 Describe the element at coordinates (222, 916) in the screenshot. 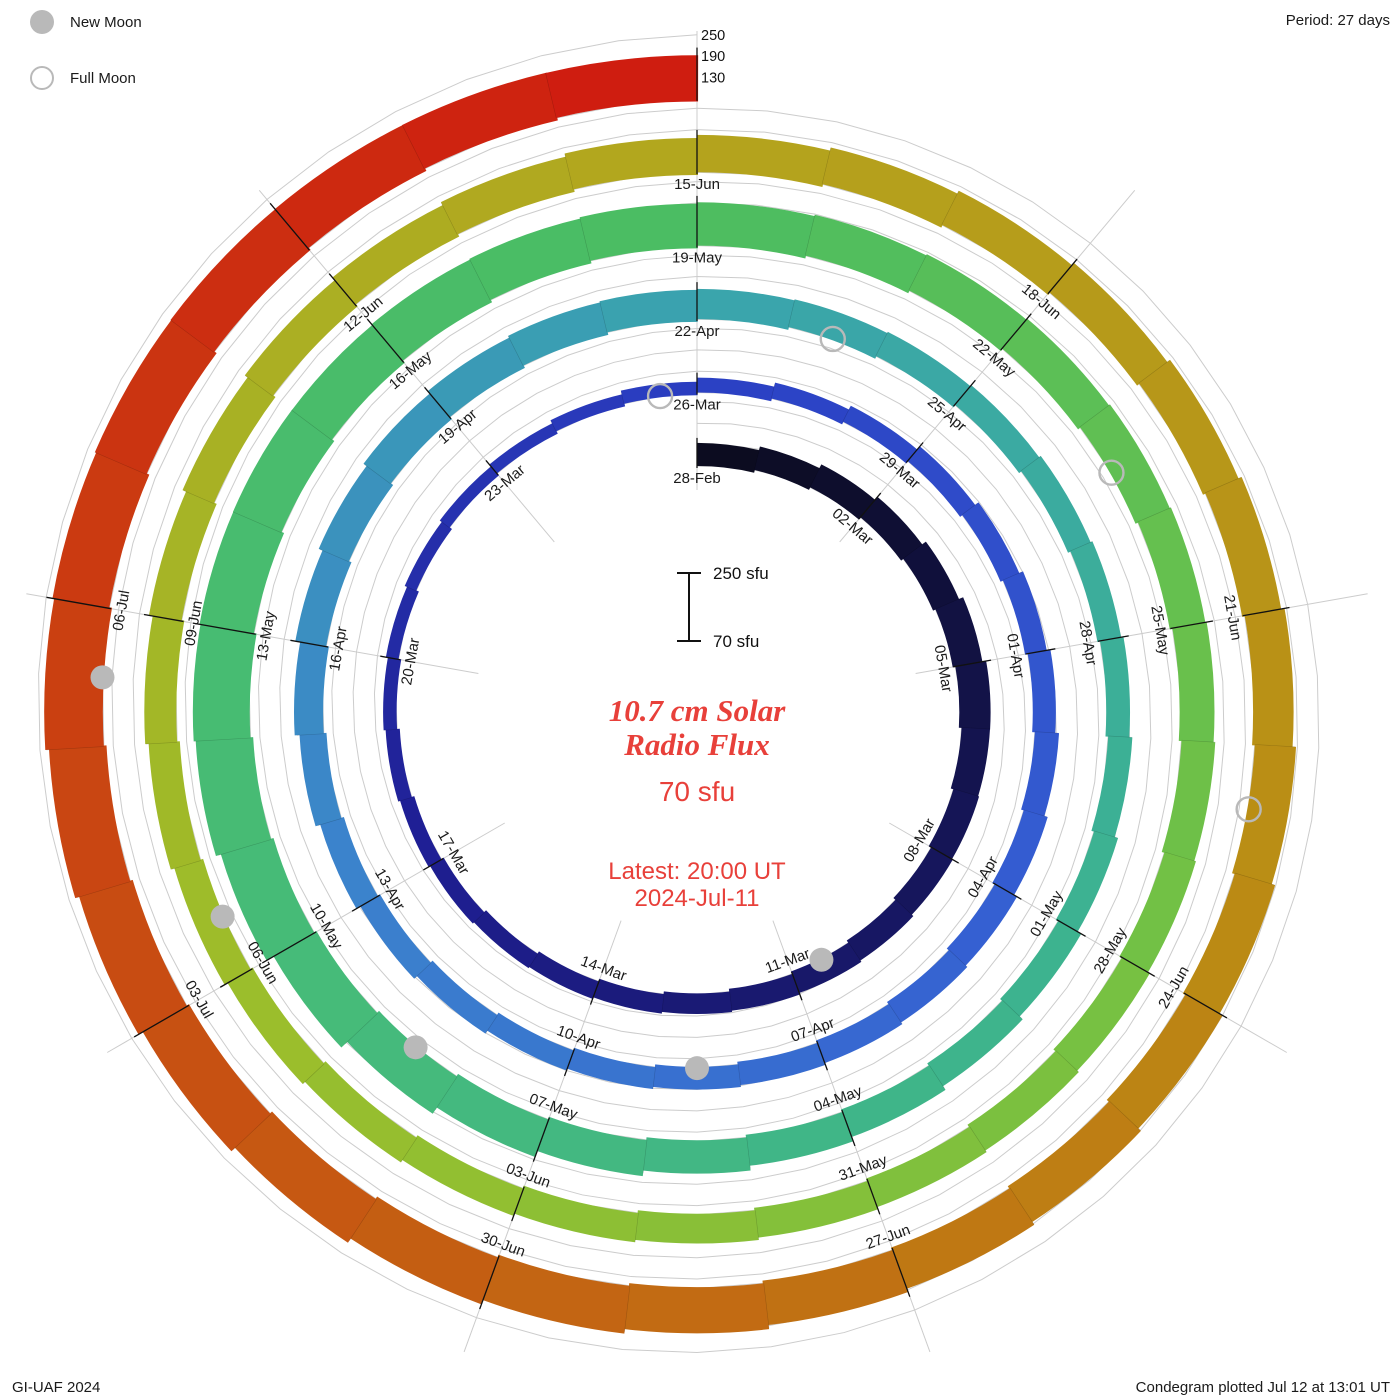

I see `new-moon-marker` at that location.